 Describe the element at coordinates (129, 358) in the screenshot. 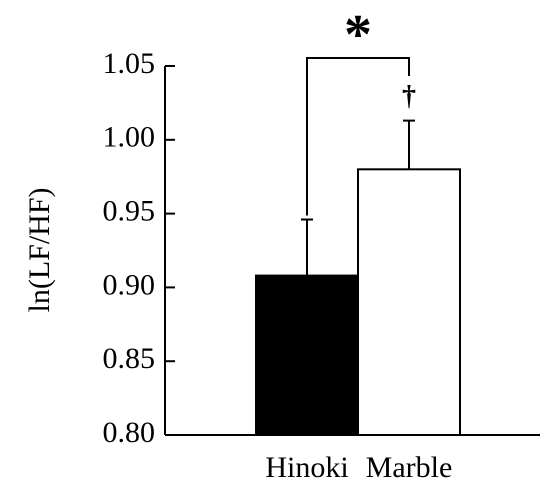

I see `y-tick-label: 0.85` at that location.